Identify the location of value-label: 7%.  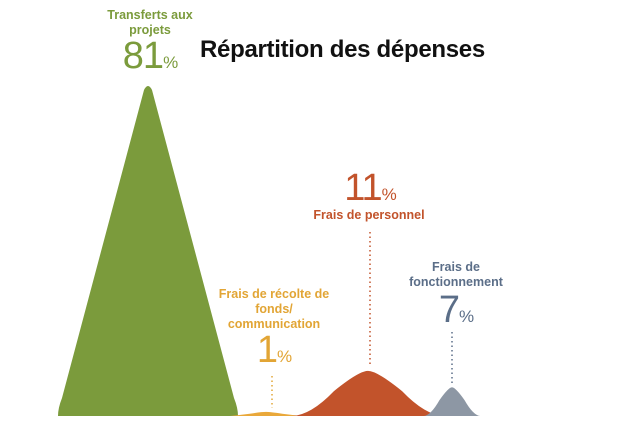
(456, 310).